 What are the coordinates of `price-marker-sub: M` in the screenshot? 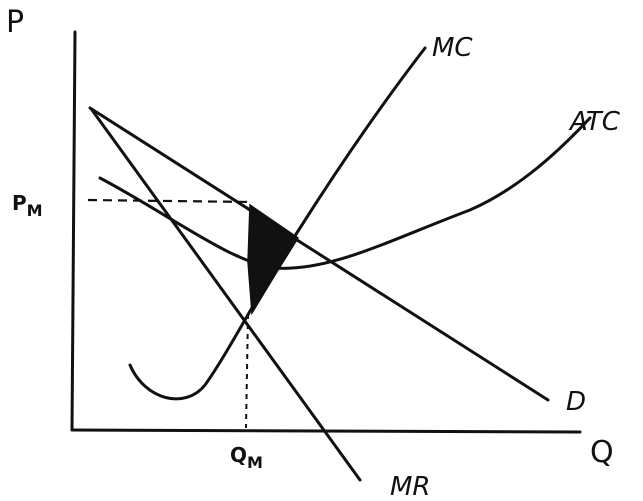 It's located at (35, 210).